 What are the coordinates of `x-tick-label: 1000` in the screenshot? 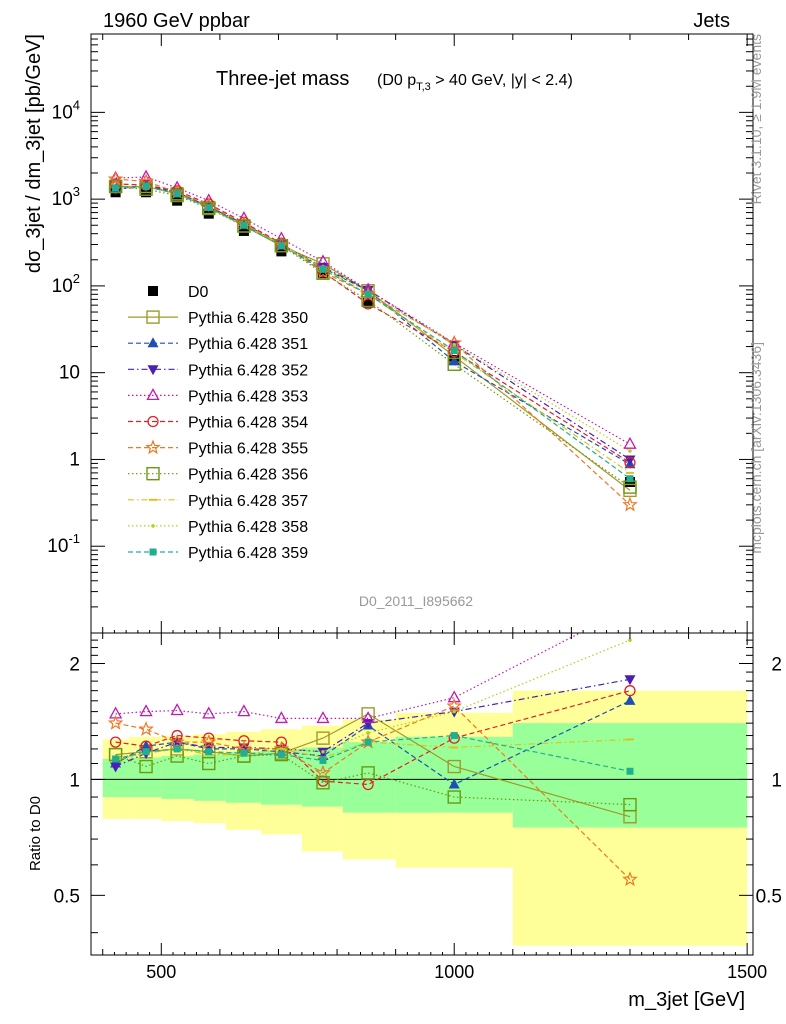 It's located at (454, 972).